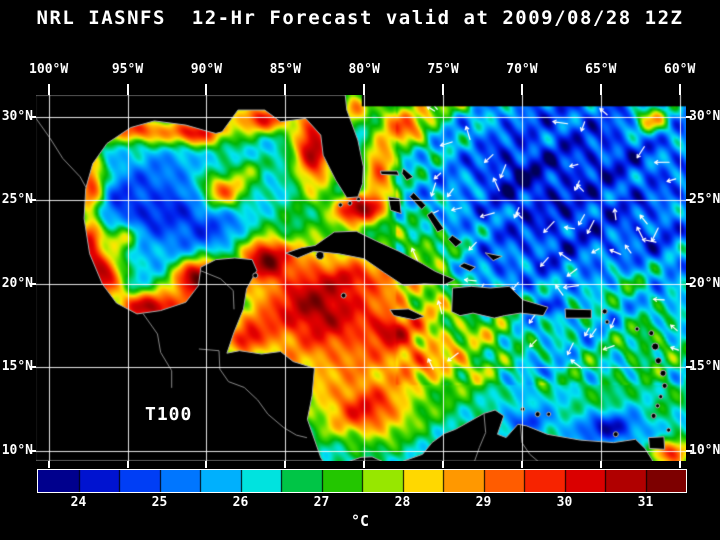 This screenshot has height=540, width=720. I want to click on lon-tick-label: 65°W, so click(601, 69).